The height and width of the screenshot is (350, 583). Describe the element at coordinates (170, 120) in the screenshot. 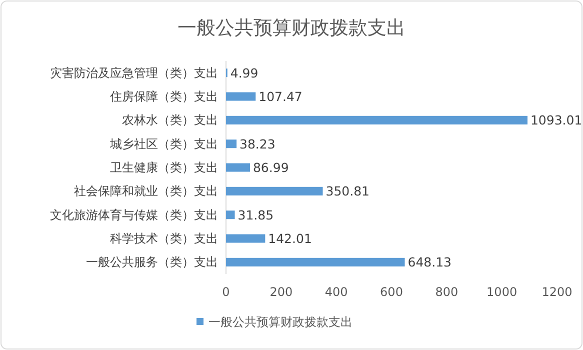

I see `y-tick-label: 农林水（类）支出` at that location.